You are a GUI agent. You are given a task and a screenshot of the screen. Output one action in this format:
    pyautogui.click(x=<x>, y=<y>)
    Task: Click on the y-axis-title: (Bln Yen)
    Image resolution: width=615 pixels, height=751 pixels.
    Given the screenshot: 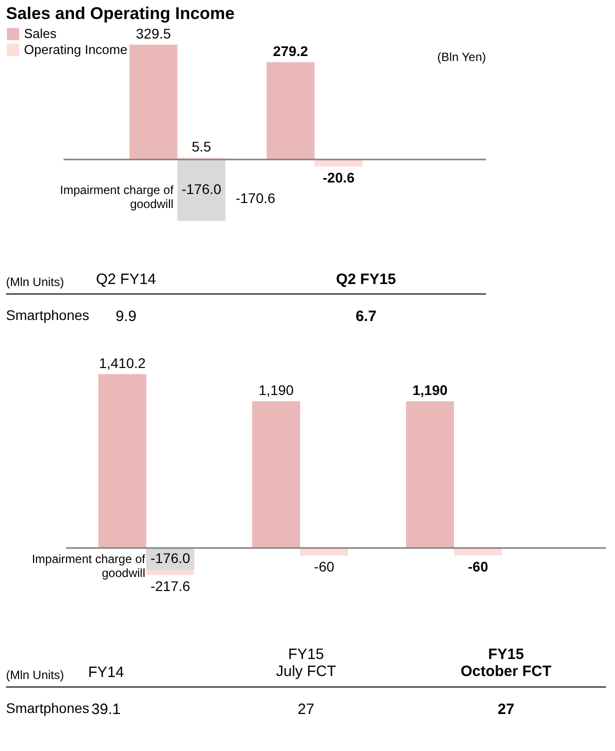 What is the action you would take?
    pyautogui.click(x=461, y=57)
    